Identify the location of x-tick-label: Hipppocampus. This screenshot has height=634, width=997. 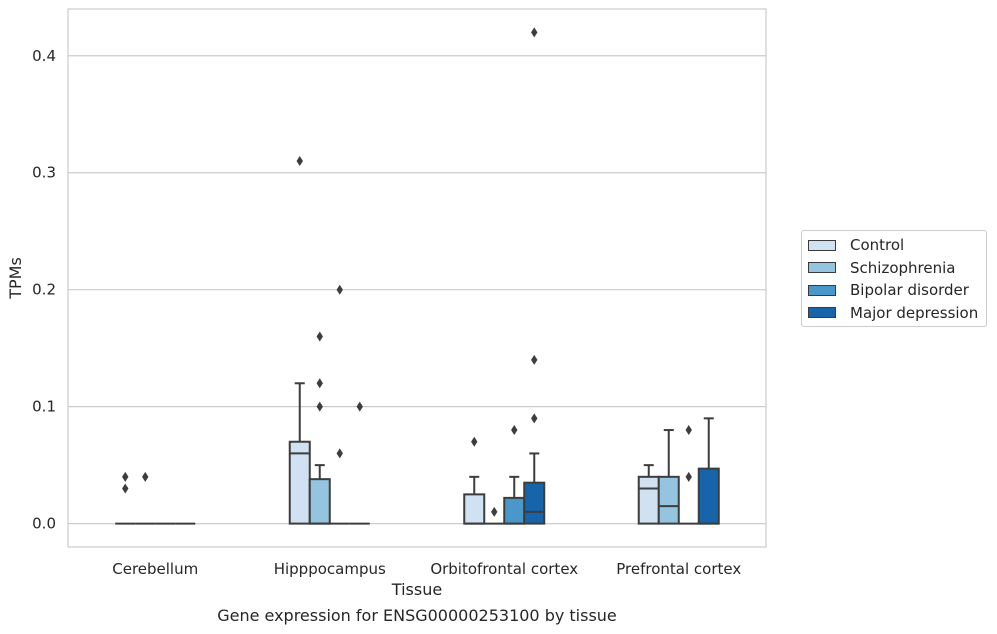
(330, 569).